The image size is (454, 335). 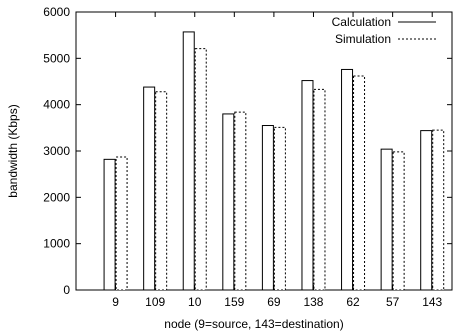 I want to click on x-axis-label: node (9=source, 143=destination), so click(x=253, y=324).